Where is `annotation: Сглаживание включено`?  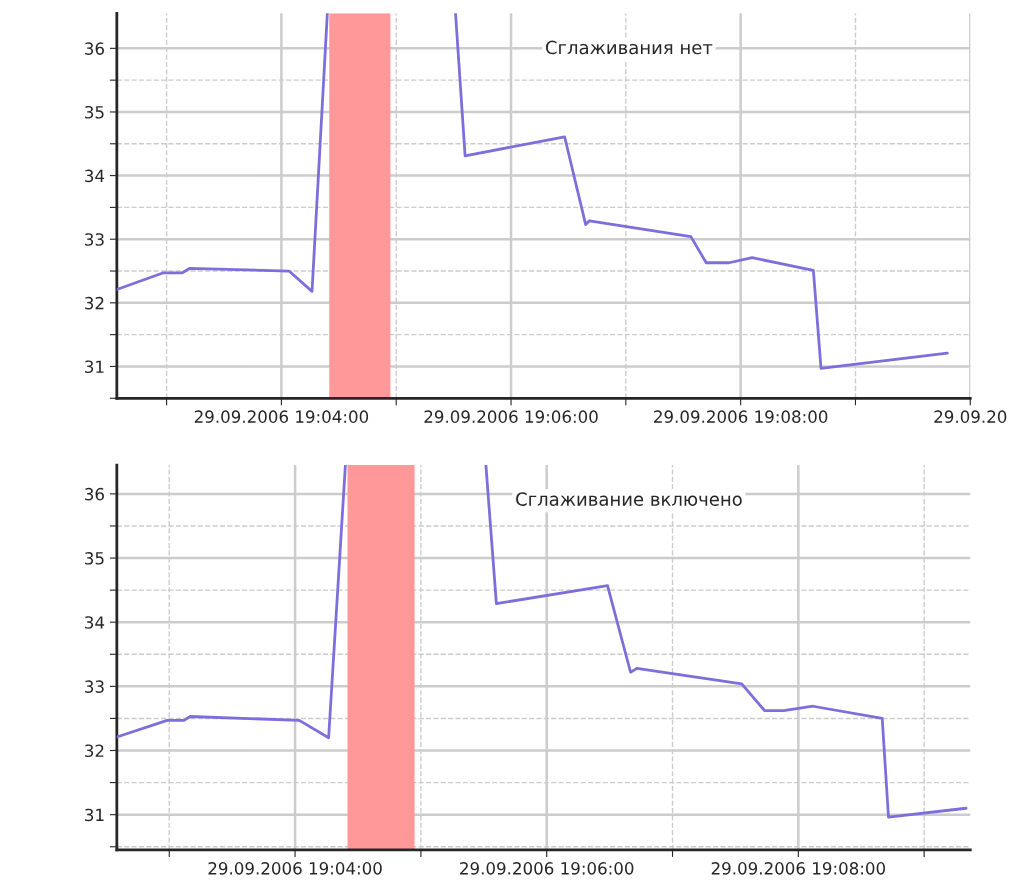
annotation: Сглаживание включено is located at coordinates (629, 499).